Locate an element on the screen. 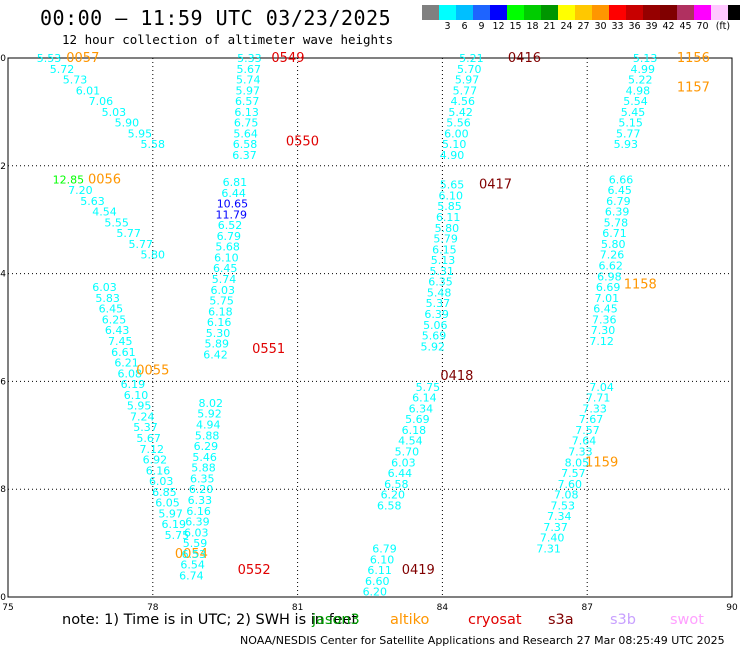  pass-time-label: 0552 is located at coordinates (254, 570).